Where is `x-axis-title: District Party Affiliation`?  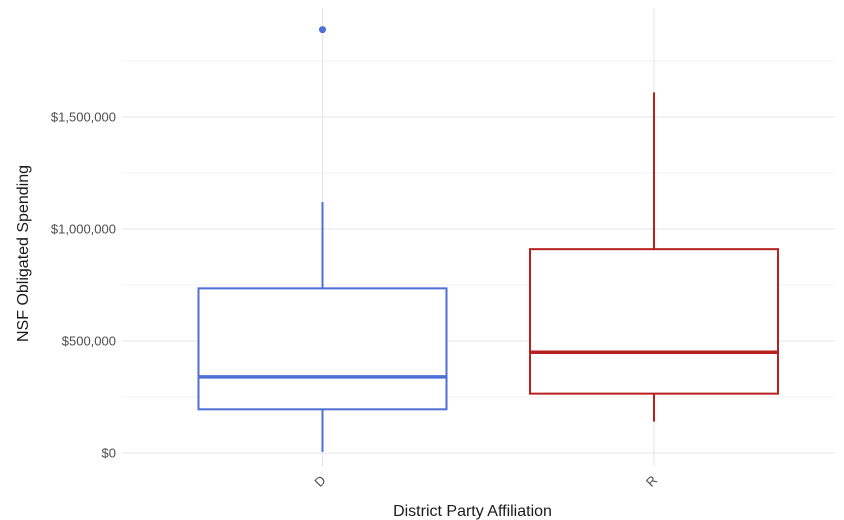
x-axis-title: District Party Affiliation is located at coordinates (472, 511).